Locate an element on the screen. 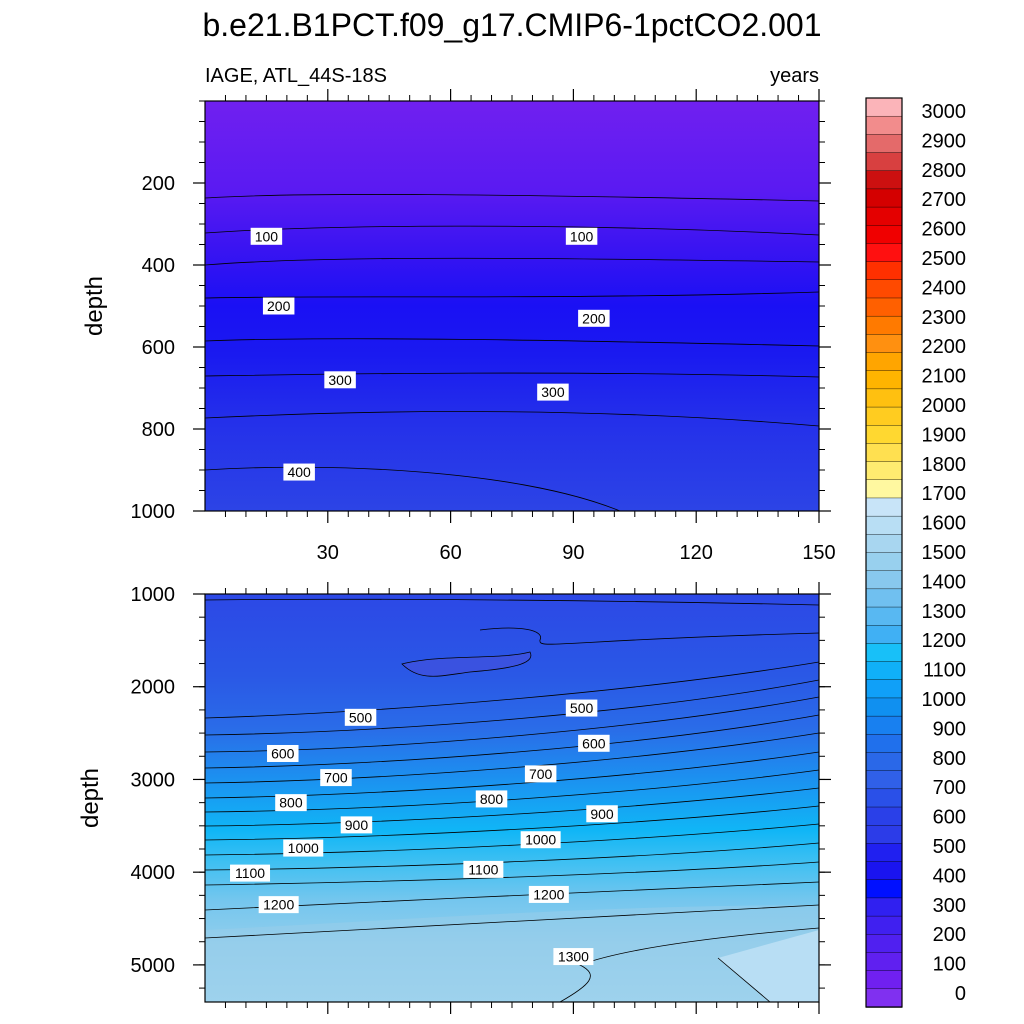 Image resolution: width=1024 pixels, height=1024 pixels. colorbar-label: 1400 is located at coordinates (944, 582).